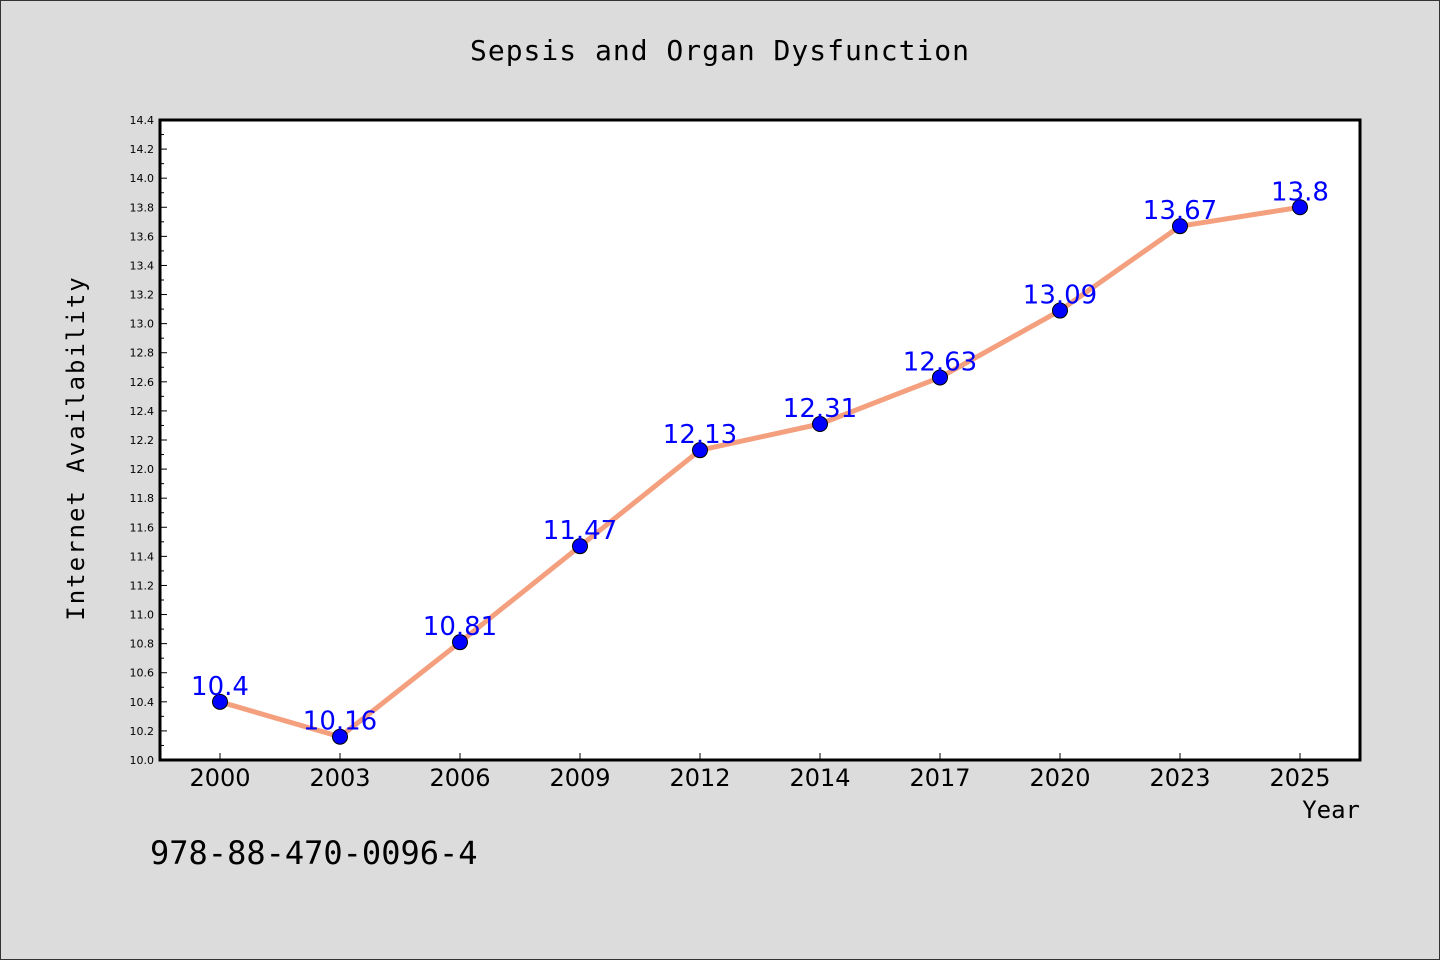 The height and width of the screenshot is (960, 1440). I want to click on y-tick-label: 10.4, so click(142, 702).